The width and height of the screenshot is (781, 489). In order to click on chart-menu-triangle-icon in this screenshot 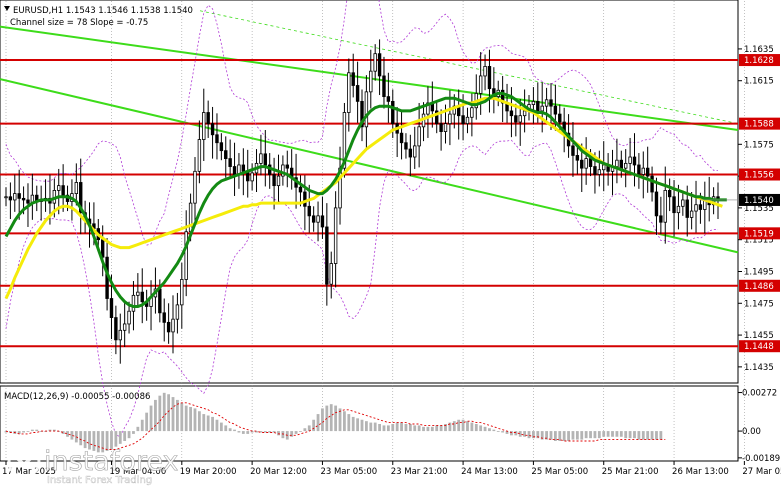, I will do `click(7, 8)`.